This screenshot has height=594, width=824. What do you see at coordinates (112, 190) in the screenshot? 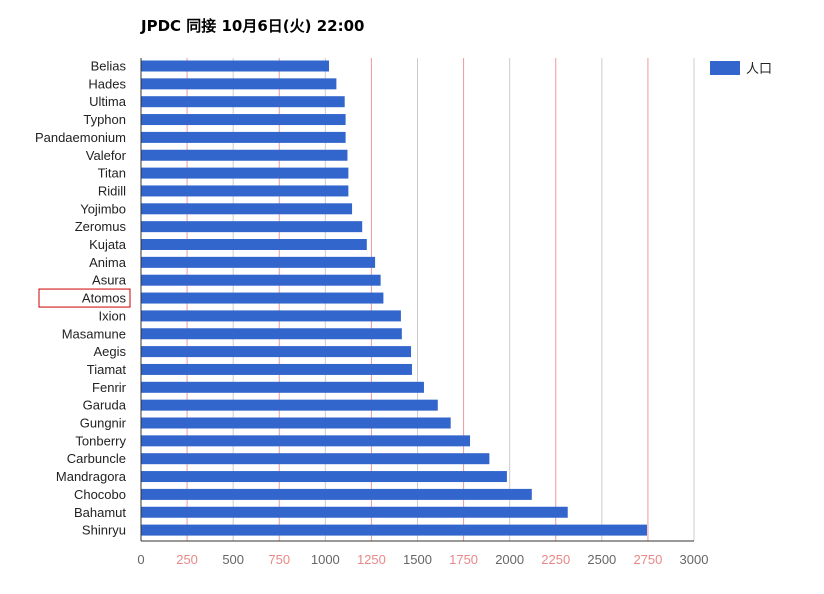
I see `category-label-ridill: Ridill` at bounding box center [112, 190].